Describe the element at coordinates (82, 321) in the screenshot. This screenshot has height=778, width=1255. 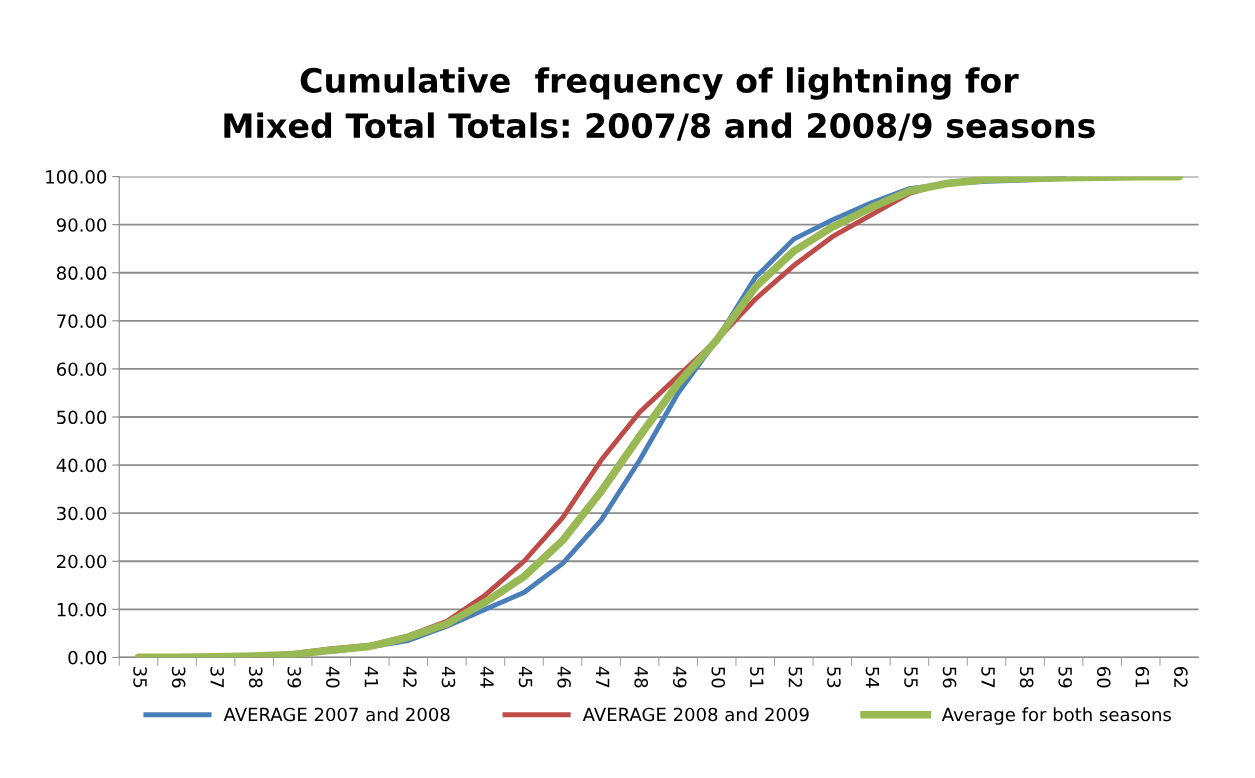
I see `y-tick-label: 70.00` at that location.